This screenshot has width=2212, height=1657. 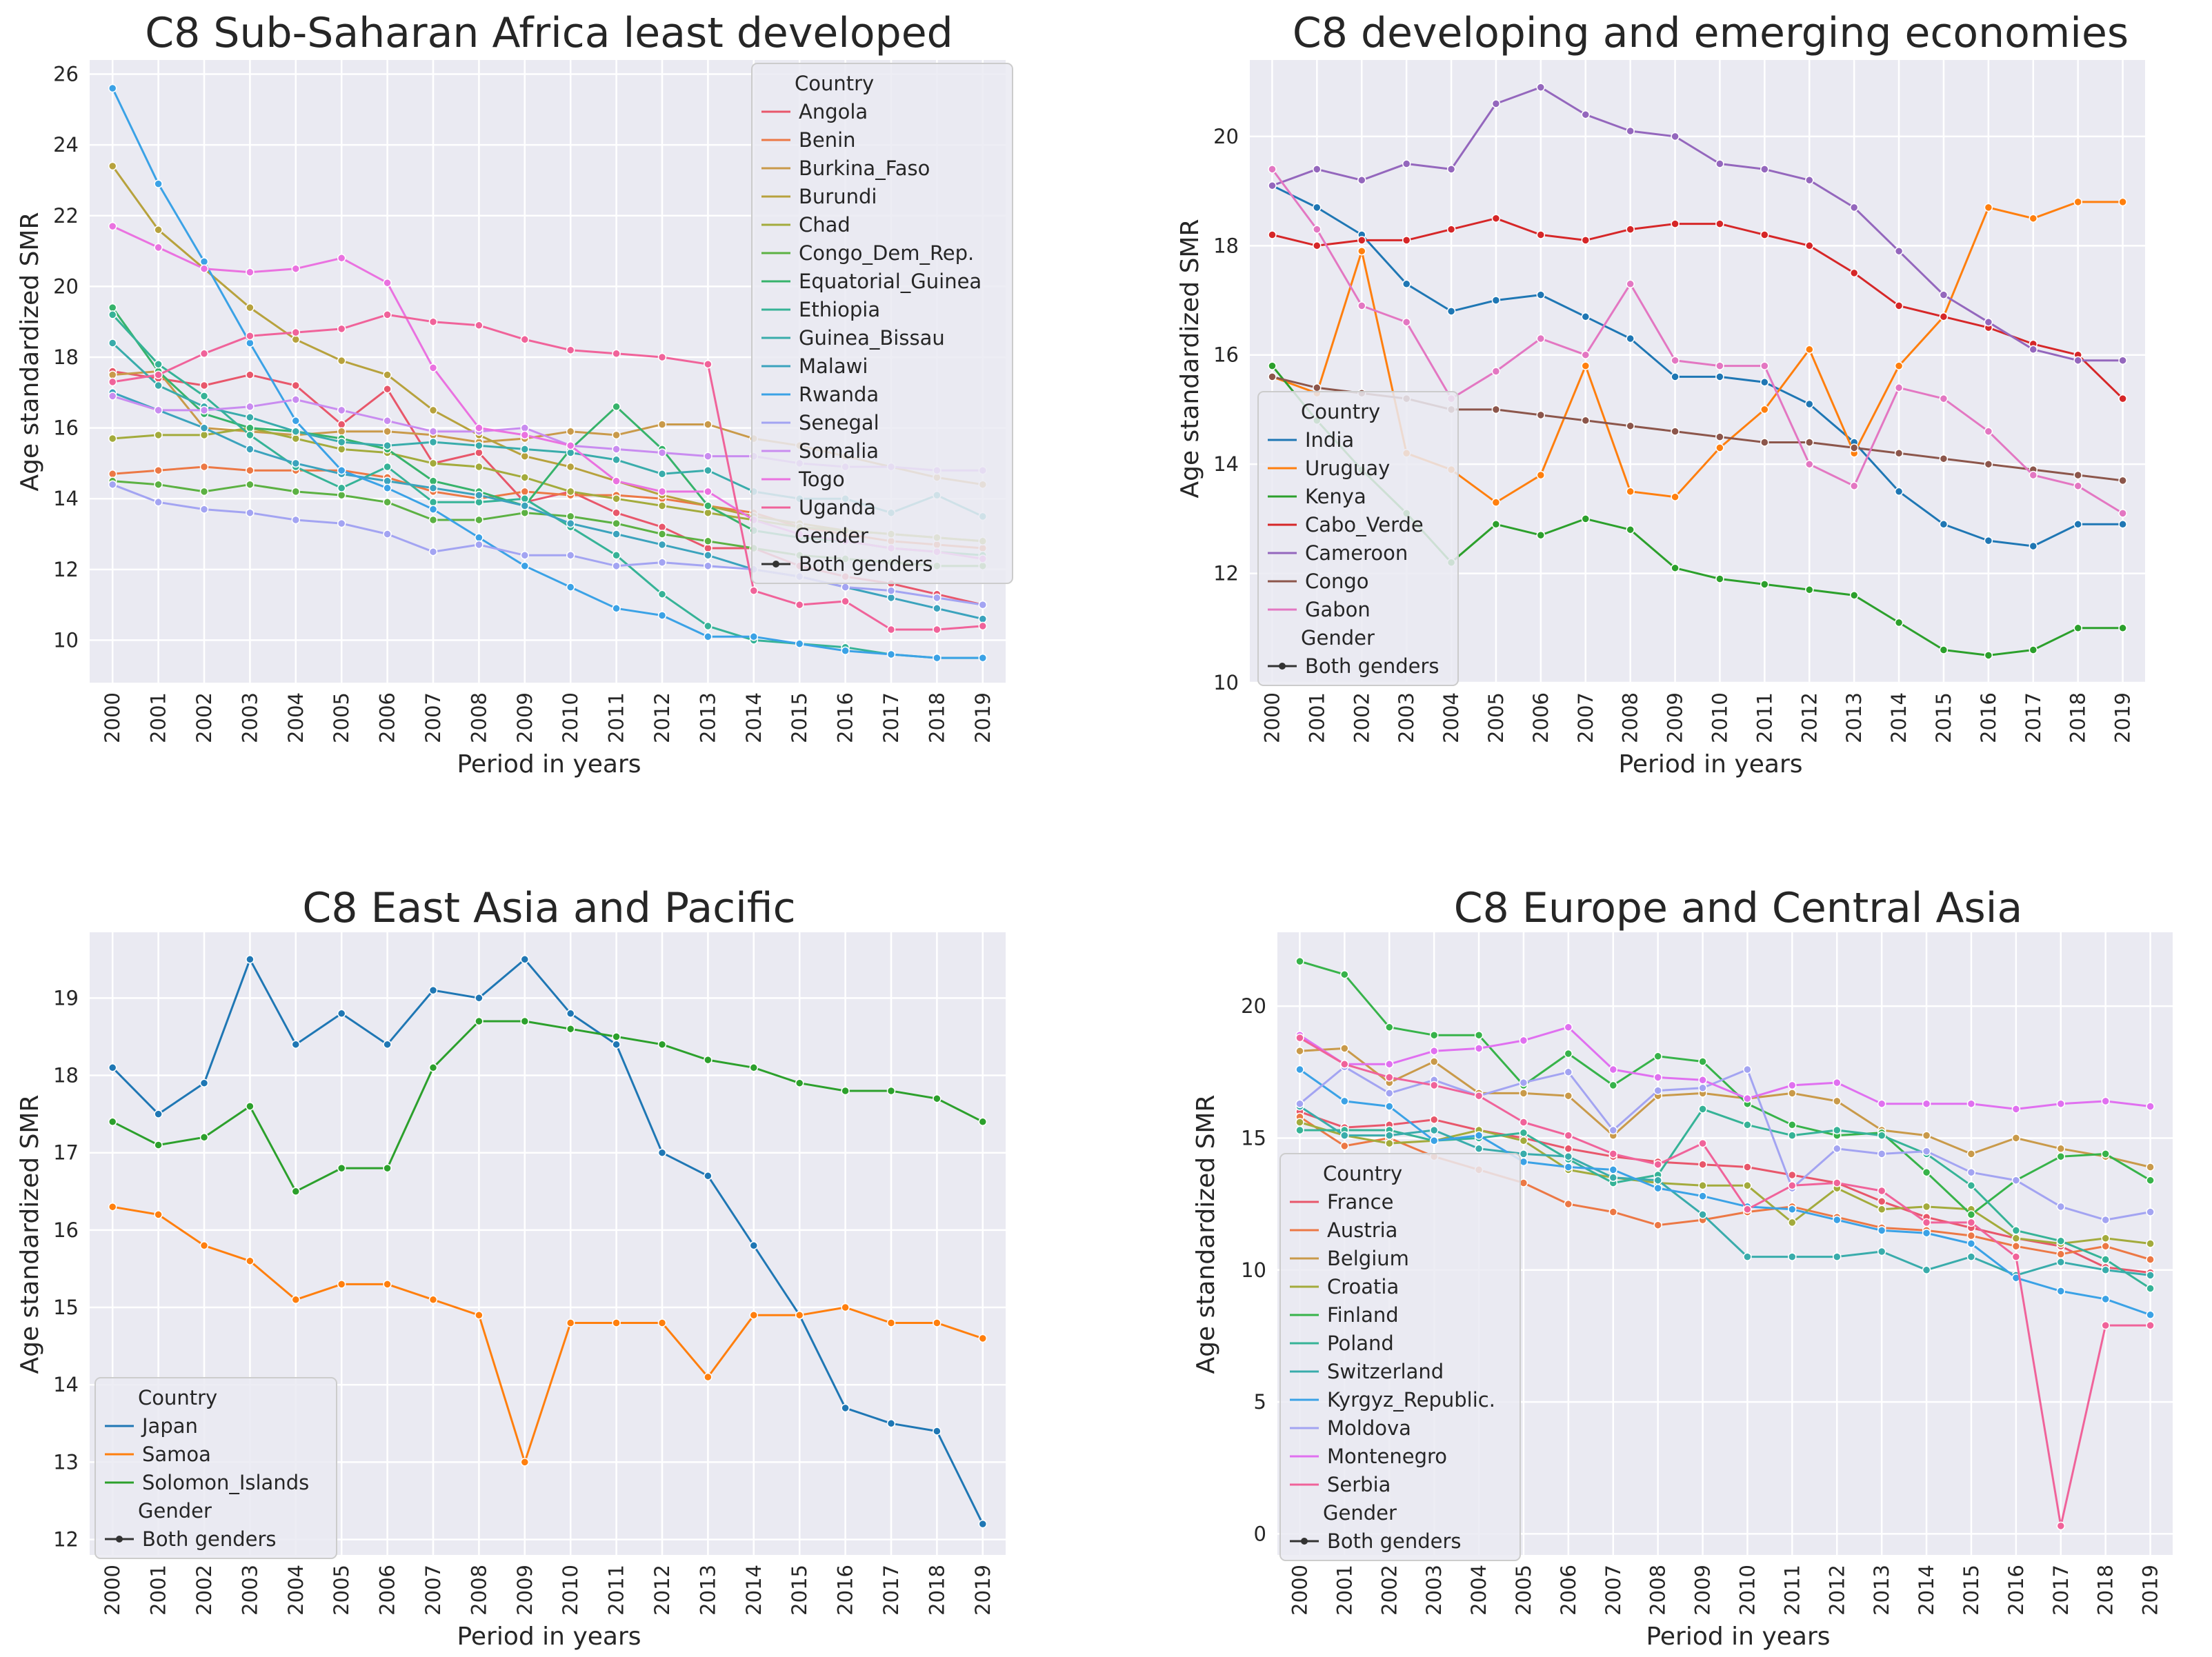 What do you see at coordinates (66, 428) in the screenshot?
I see `y-tick-label: 16` at bounding box center [66, 428].